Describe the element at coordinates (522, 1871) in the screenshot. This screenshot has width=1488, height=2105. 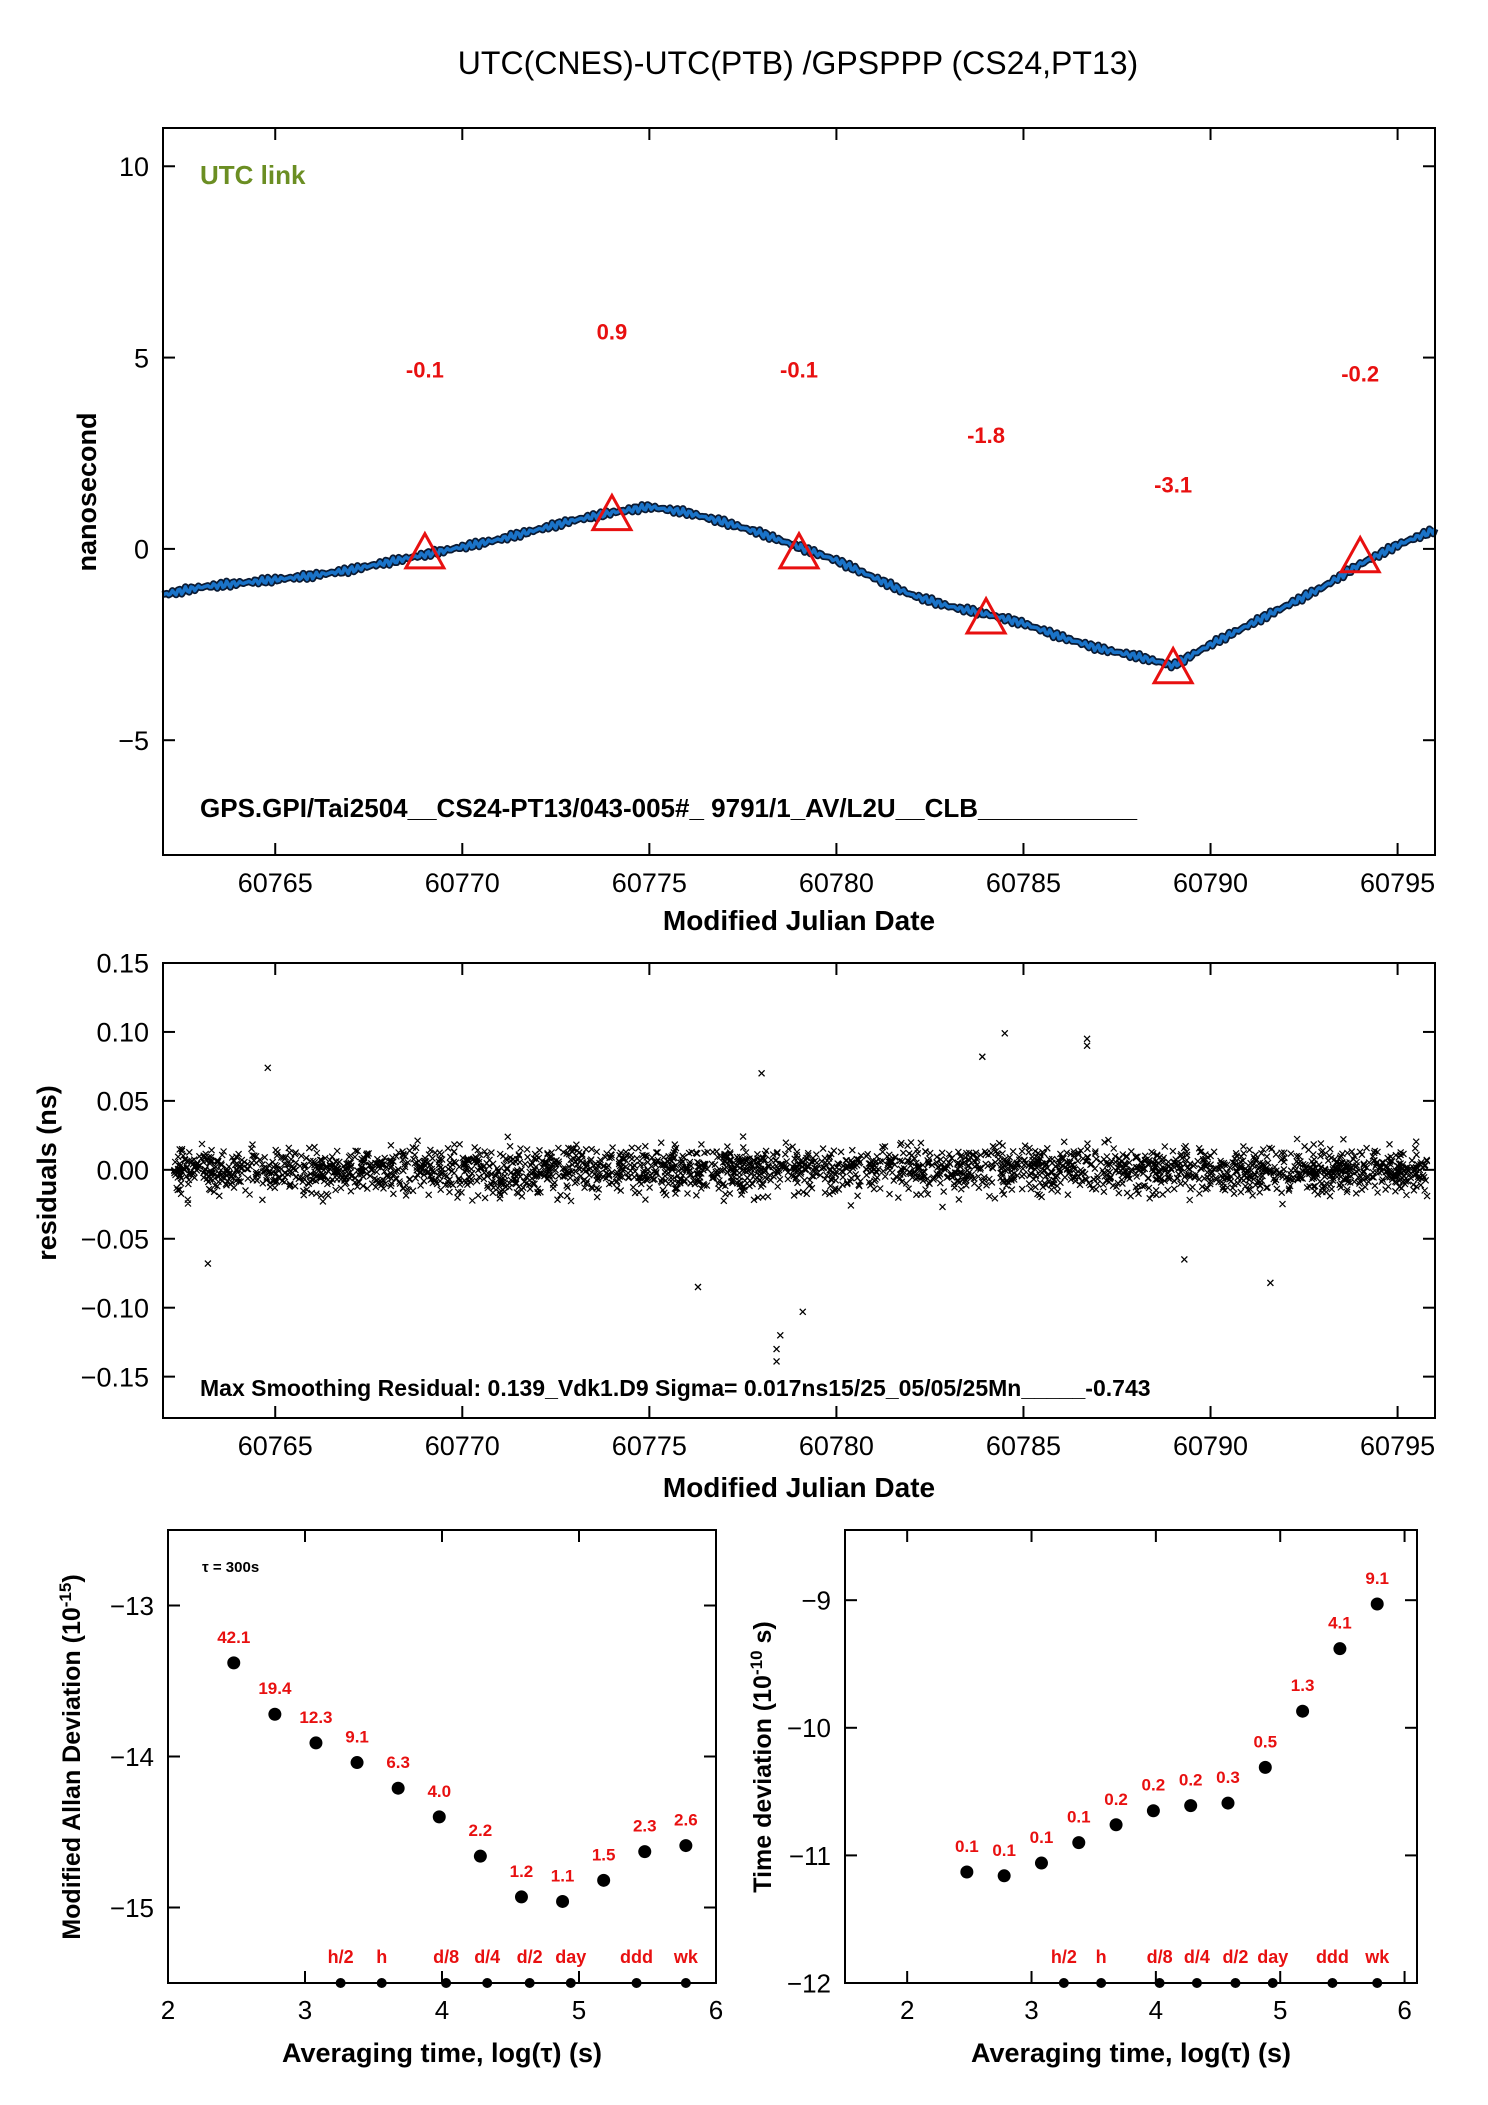
I see `stability-value-label: 1.2` at that location.